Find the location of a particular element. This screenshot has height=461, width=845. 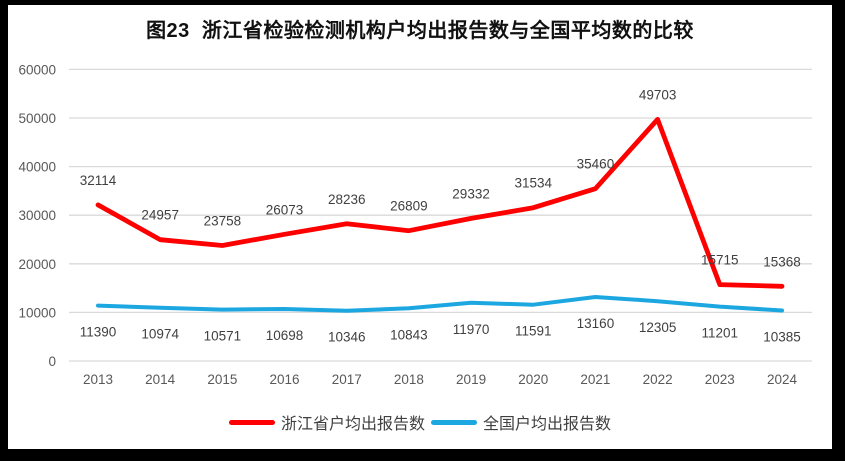

data-label: 10571 is located at coordinates (223, 336).